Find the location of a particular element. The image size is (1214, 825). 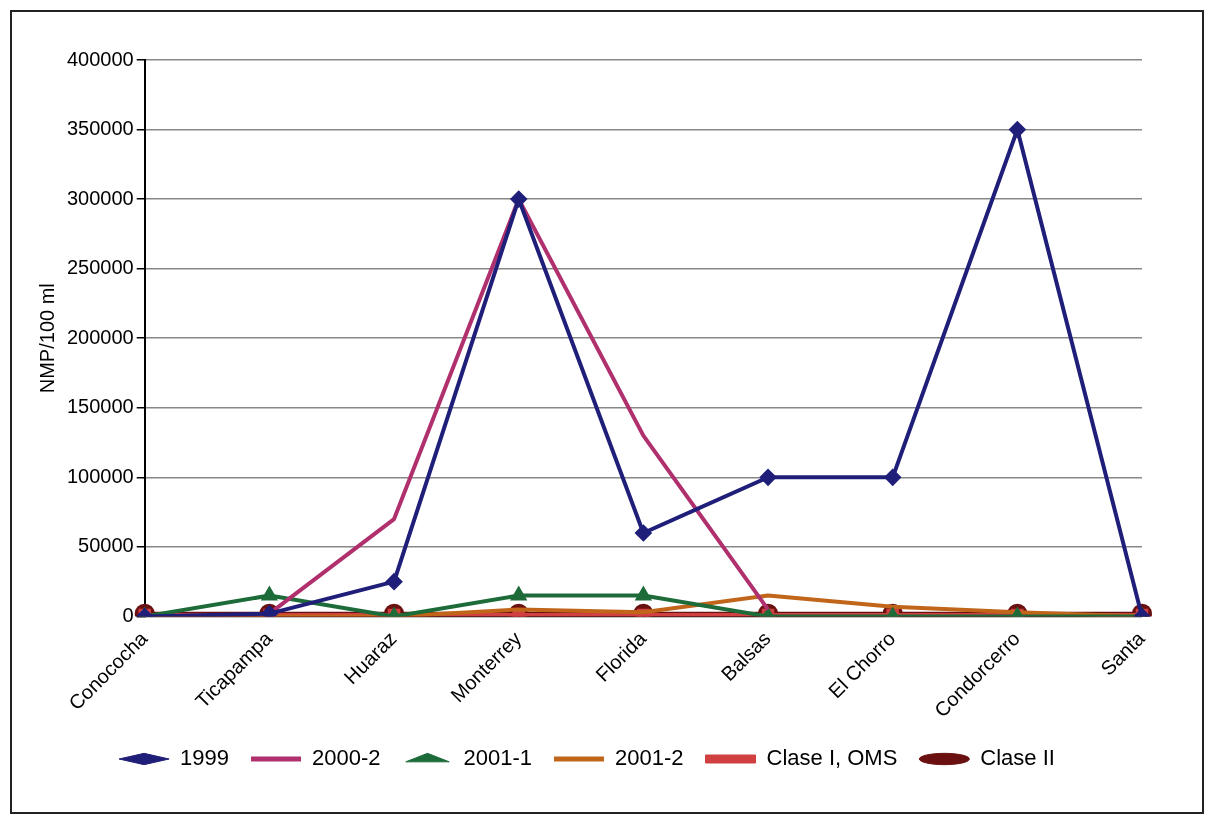

y-tick-label: 300000 is located at coordinates (100, 197).